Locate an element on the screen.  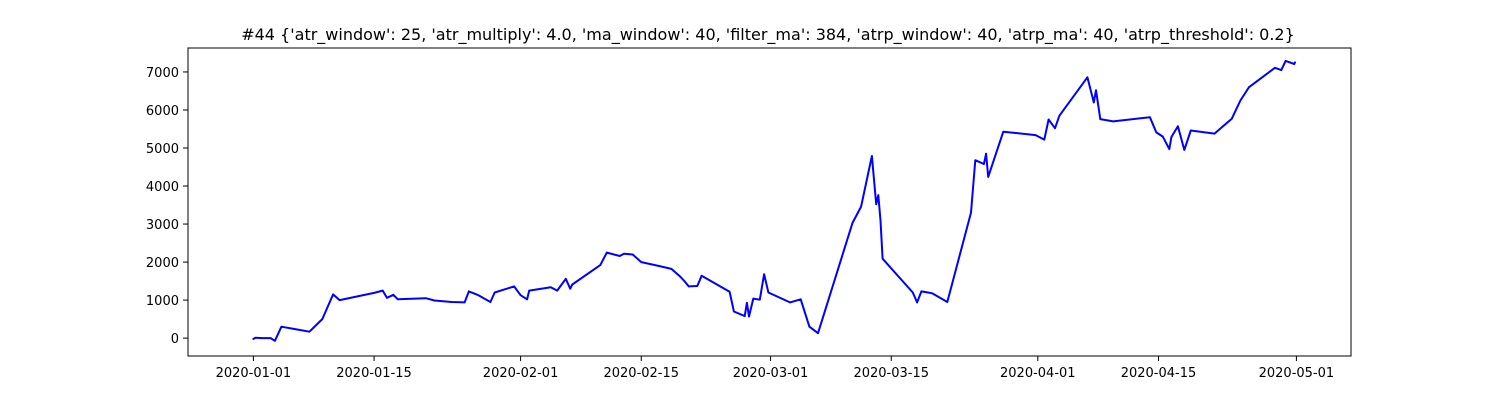
x-tick-label: 2020-01-15 is located at coordinates (374, 373).